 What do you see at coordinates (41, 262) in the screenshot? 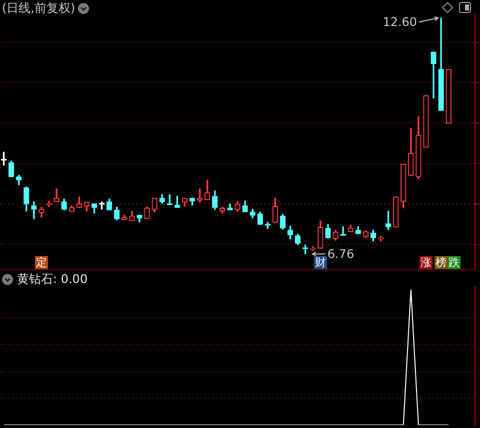
I see `text: 定` at bounding box center [41, 262].